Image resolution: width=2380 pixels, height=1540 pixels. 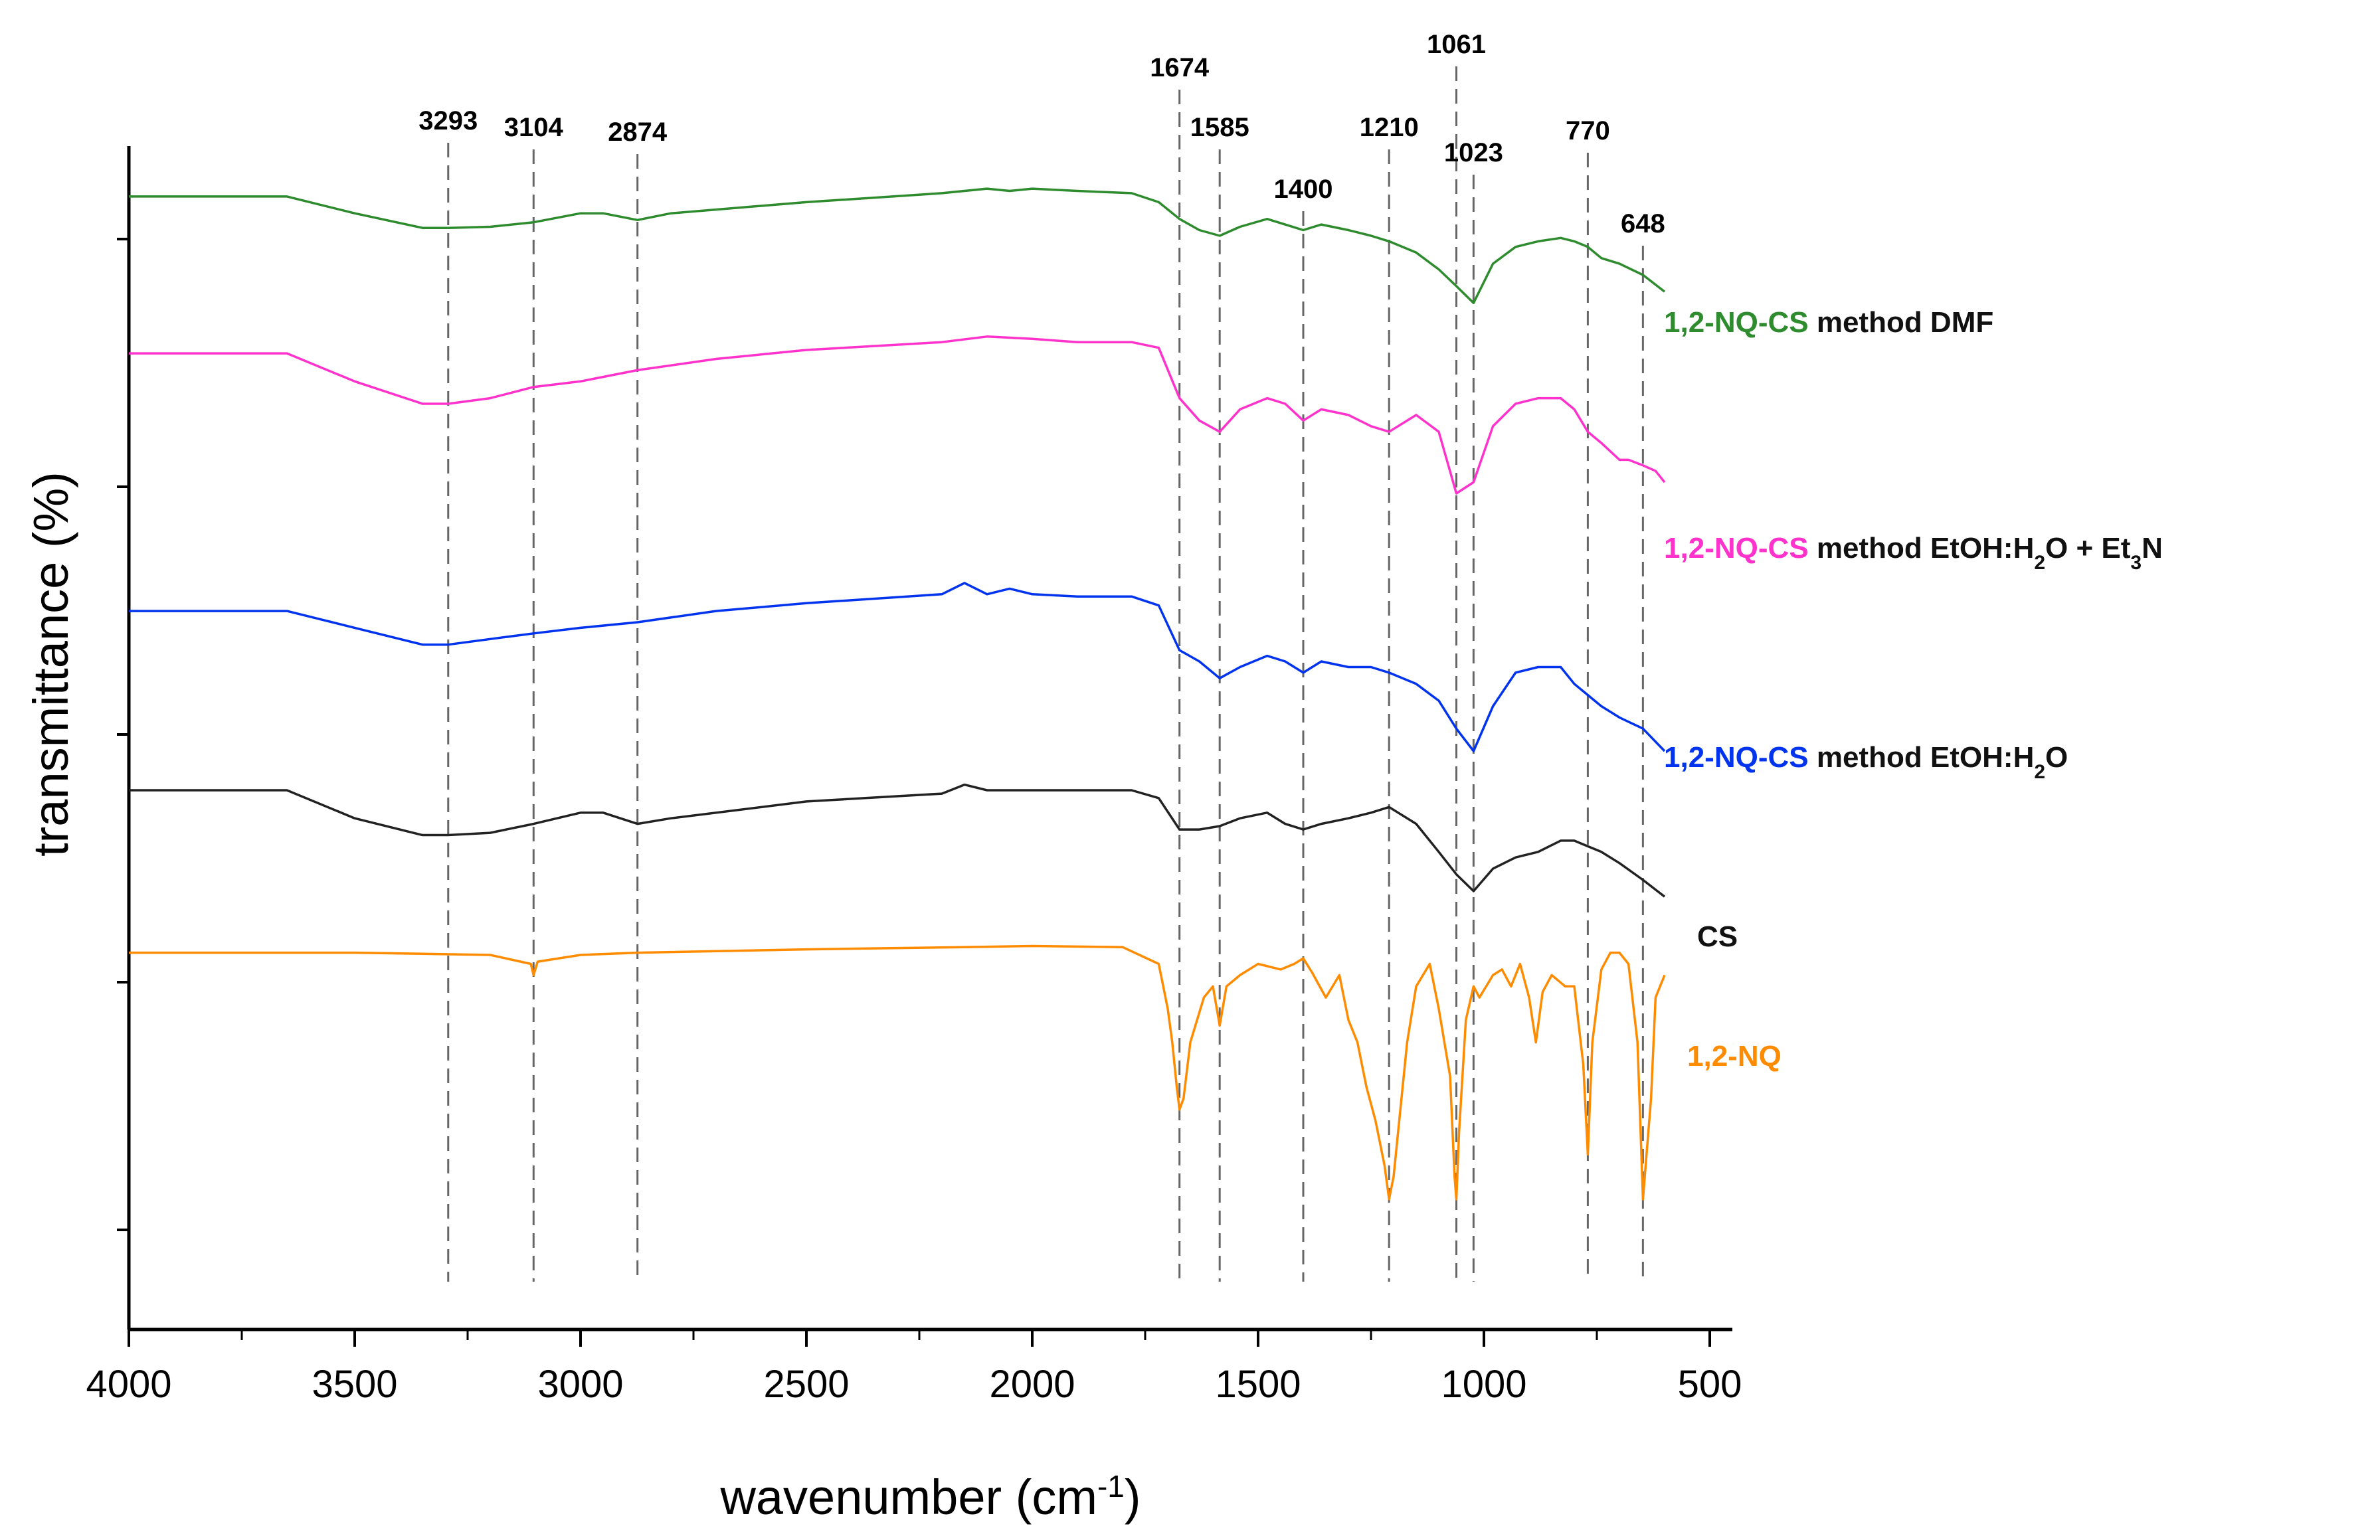 What do you see at coordinates (1219, 127) in the screenshot?
I see `peak-label: 1585` at bounding box center [1219, 127].